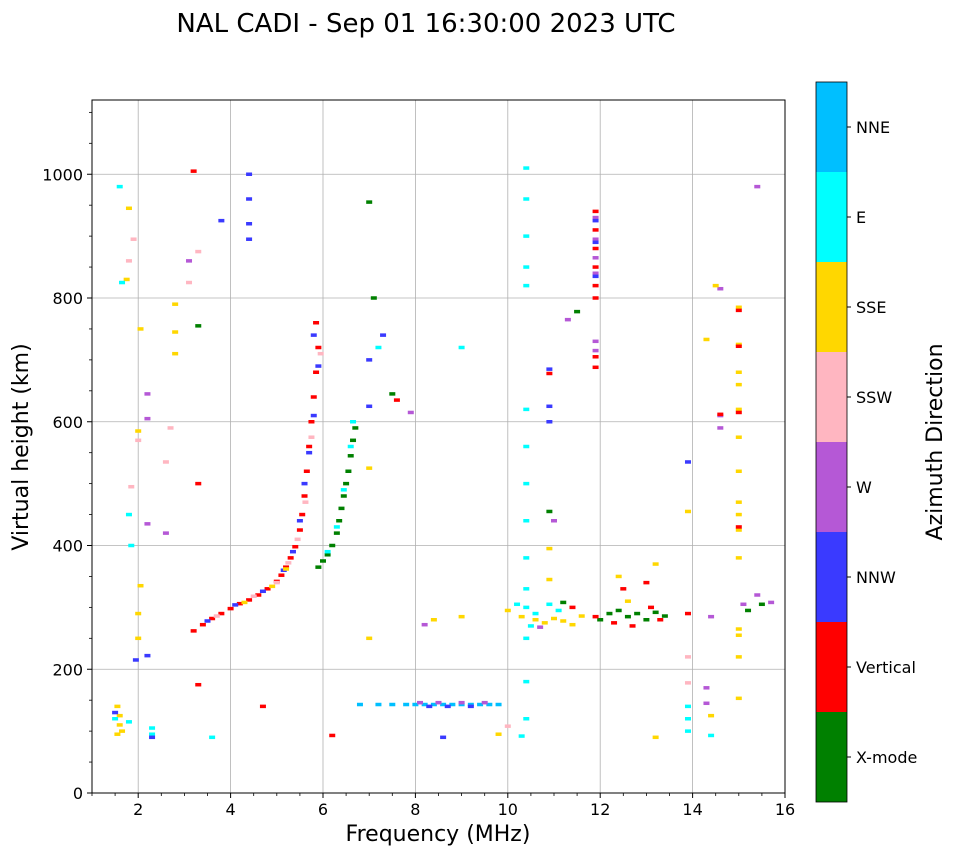  What do you see at coordinates (265, 586) in the screenshot?
I see `series-f-layer-o-trace-sse-` at bounding box center [265, 586].